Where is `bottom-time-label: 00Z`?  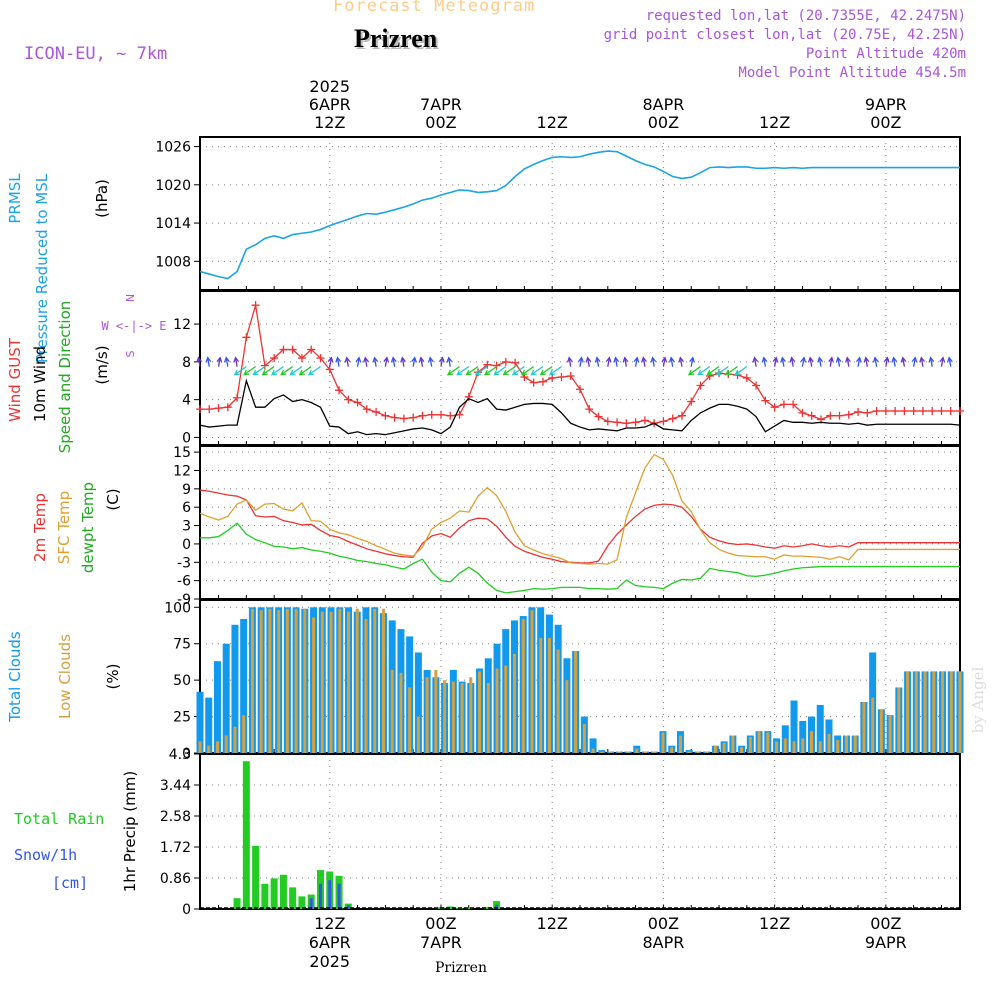
bottom-time-label: 00Z is located at coordinates (440, 923).